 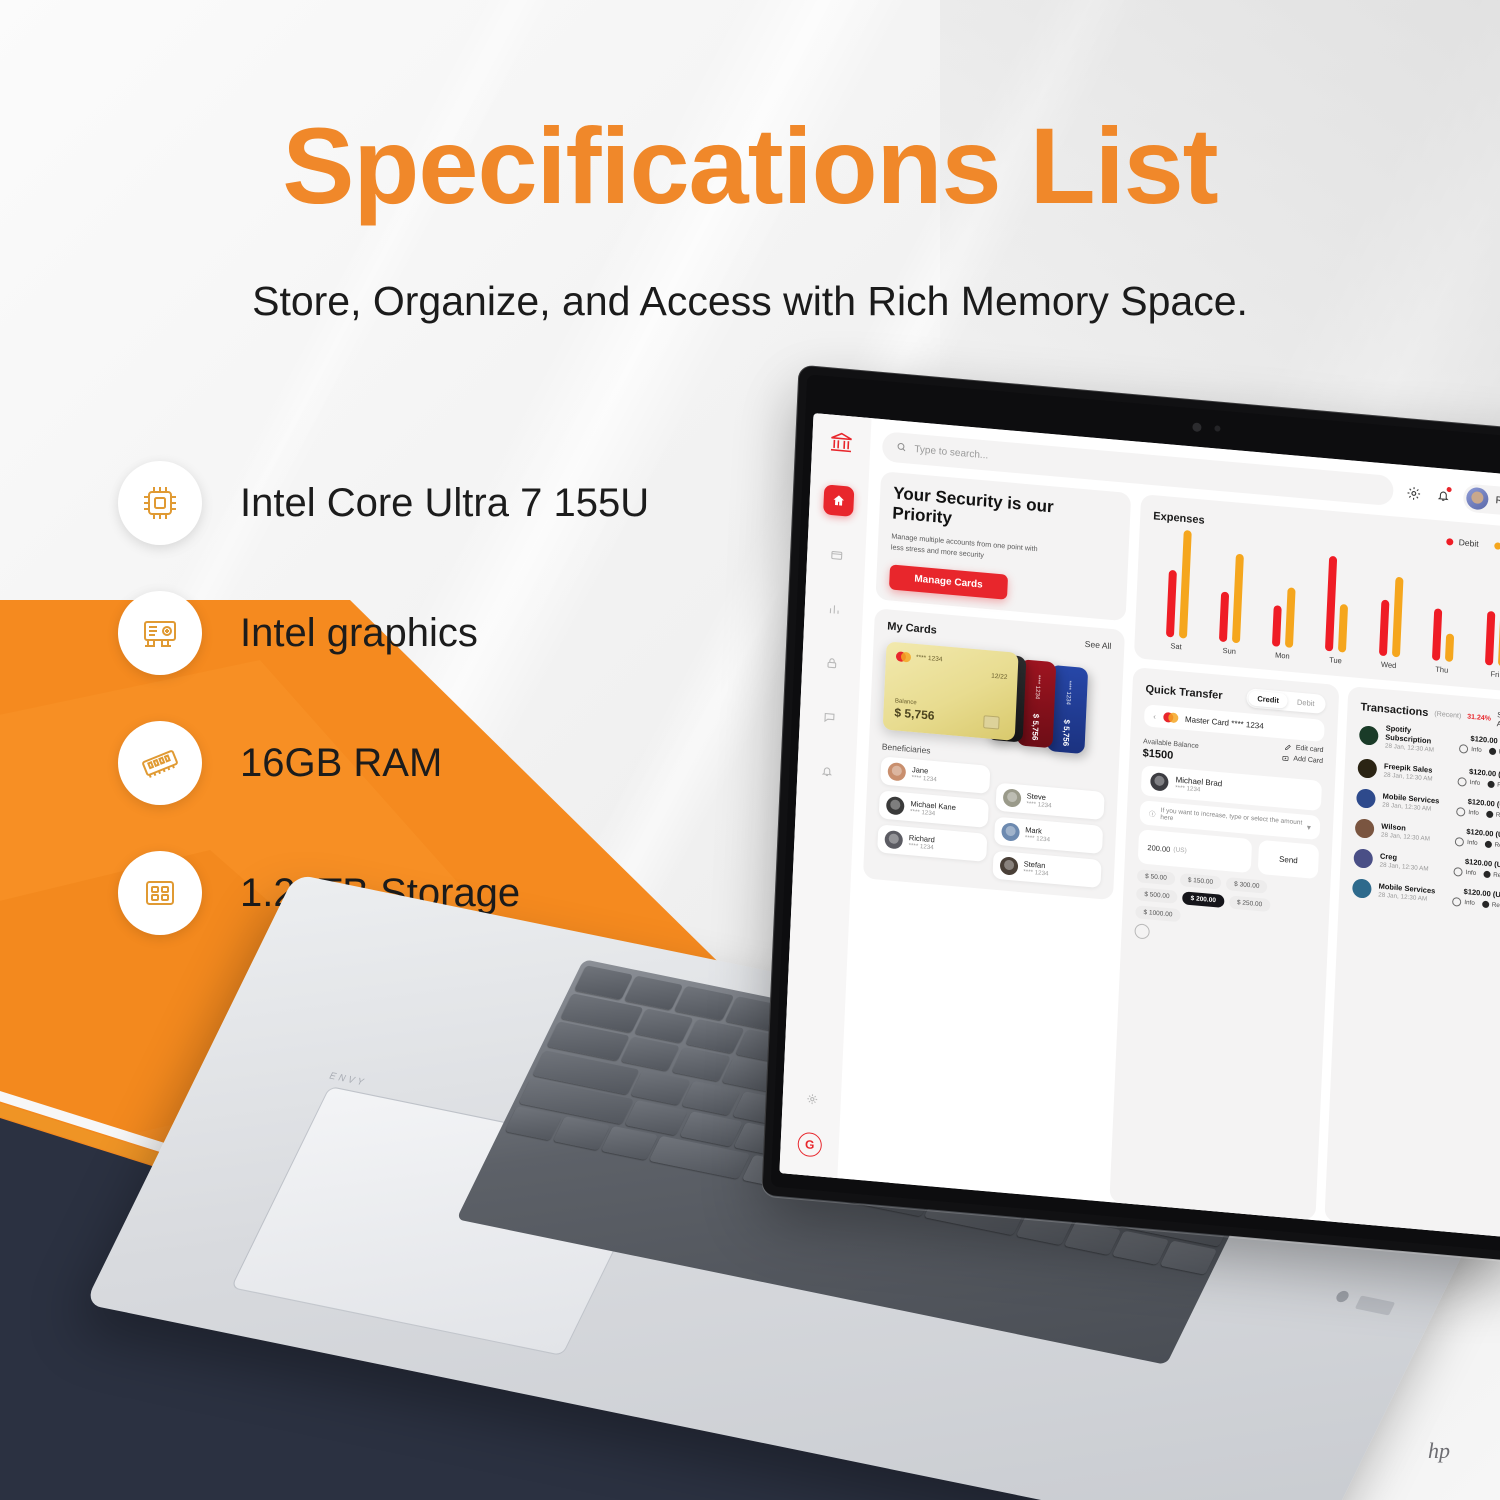 I want to click on sidebar-item-security, so click(x=831, y=662).